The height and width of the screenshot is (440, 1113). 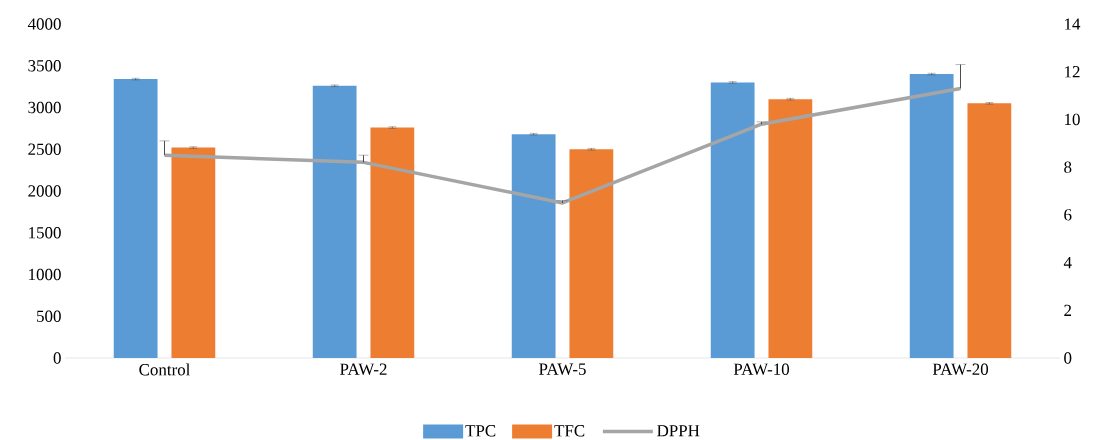 What do you see at coordinates (44, 191) in the screenshot?
I see `y-tick-label: 2000` at bounding box center [44, 191].